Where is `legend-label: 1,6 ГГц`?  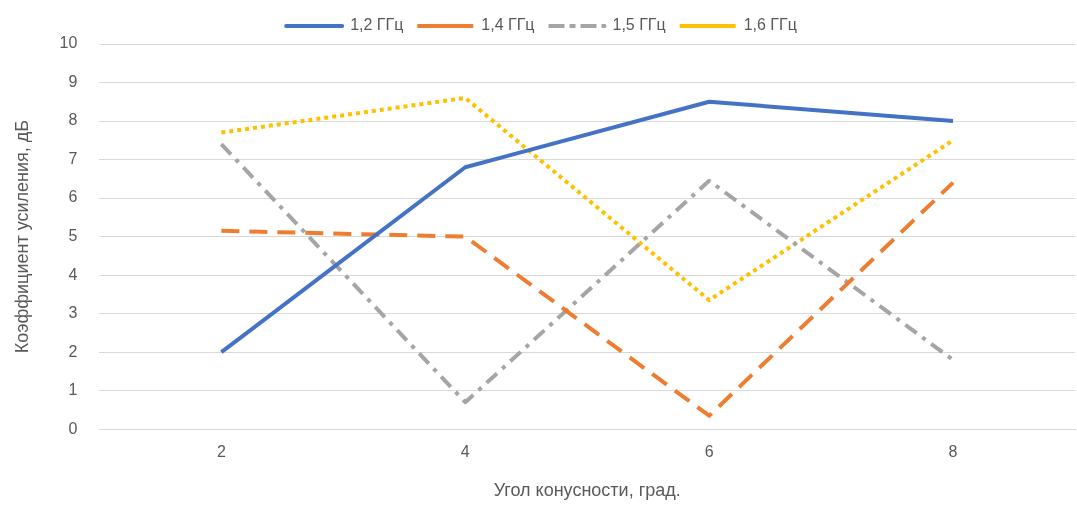
legend-label: 1,6 ГГц is located at coordinates (770, 25).